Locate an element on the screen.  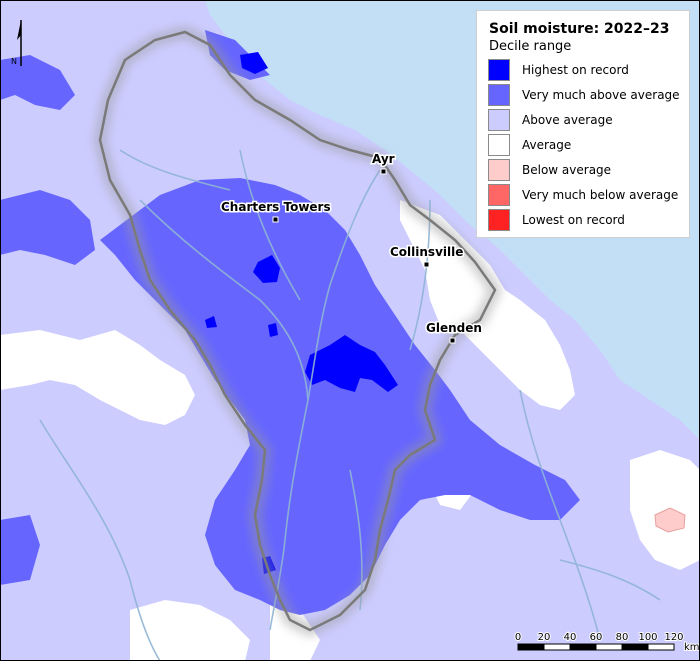
scale-tick-label: 100 is located at coordinates (647, 637).